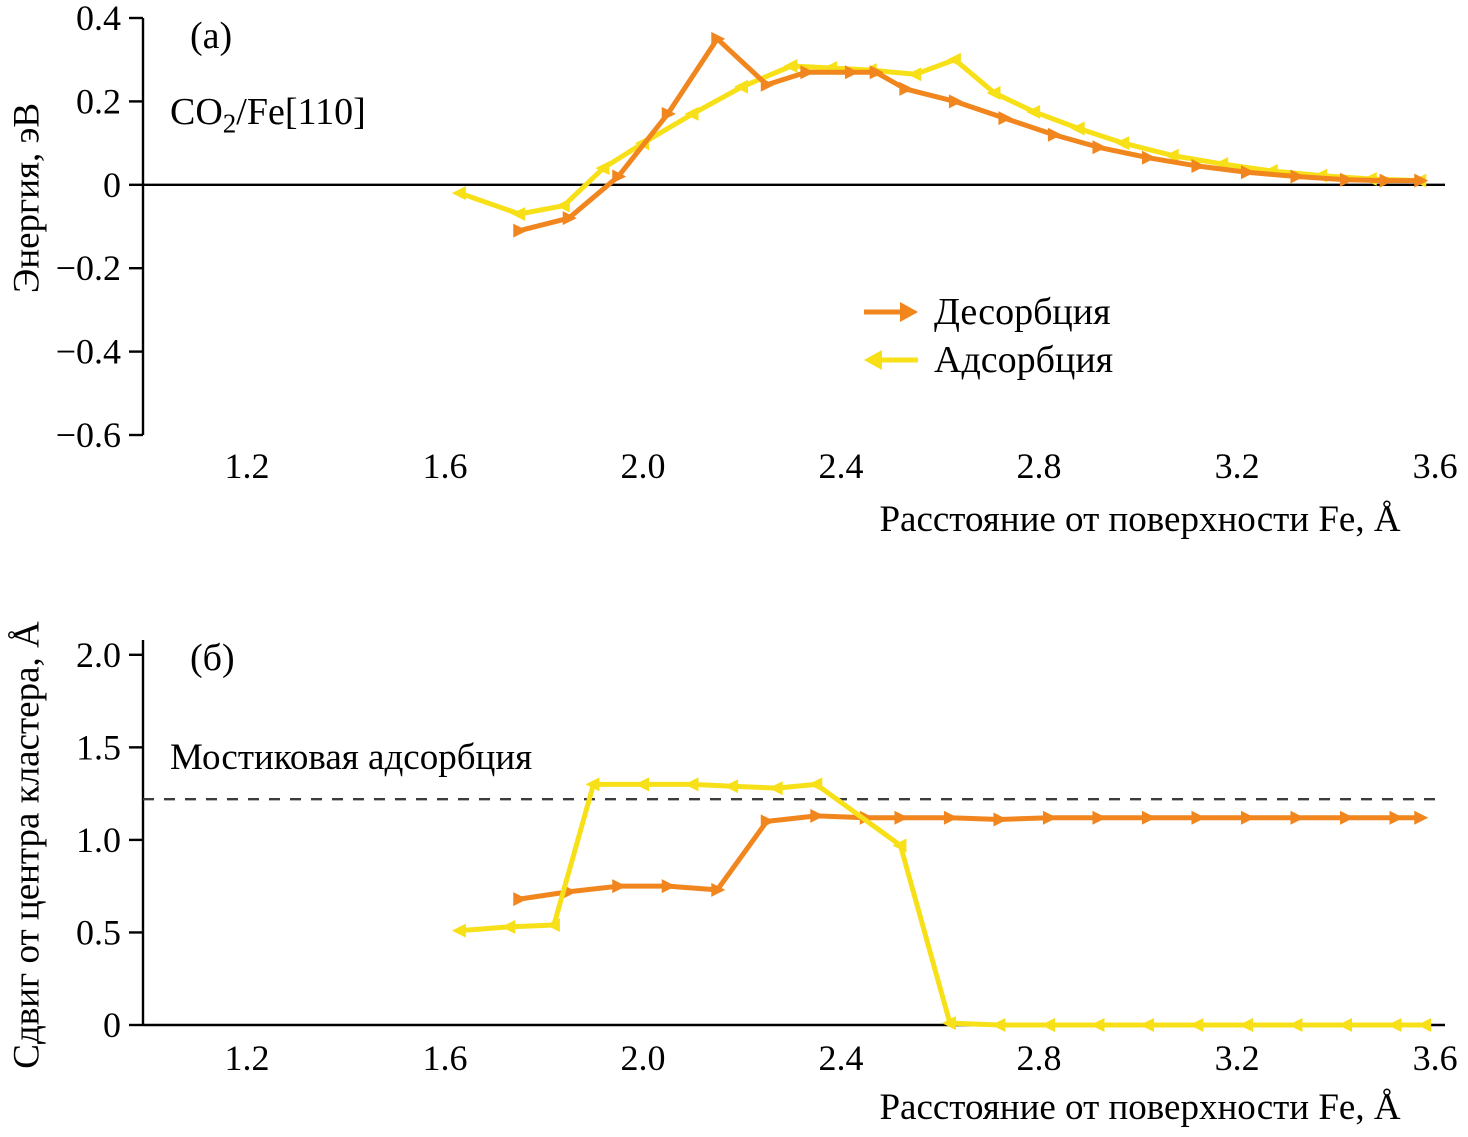  I want to click on y-axis-label-b: Сдвиг от центра кластера, Å, so click(27, 845).